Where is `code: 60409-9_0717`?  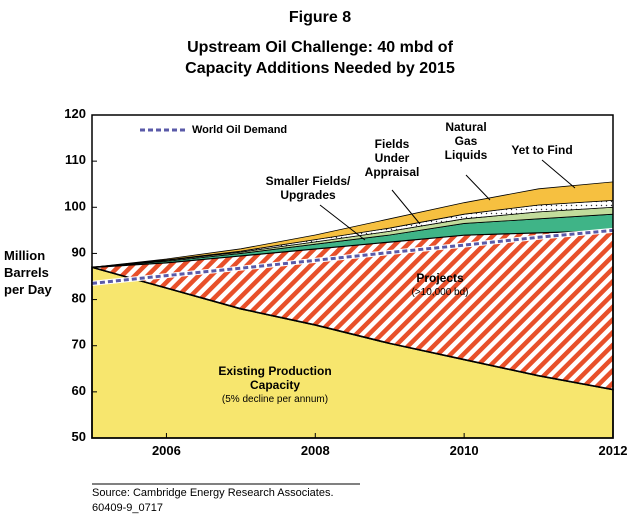 code: 60409-9_0717 is located at coordinates (127, 508).